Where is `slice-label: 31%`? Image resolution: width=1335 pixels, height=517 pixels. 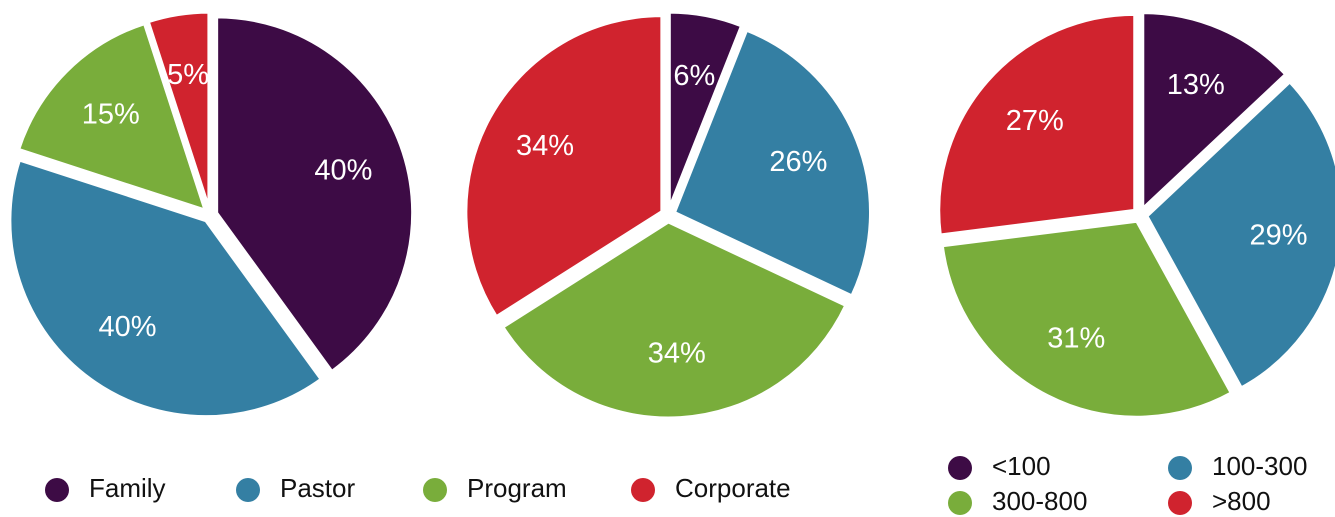
slice-label: 31% is located at coordinates (1076, 339).